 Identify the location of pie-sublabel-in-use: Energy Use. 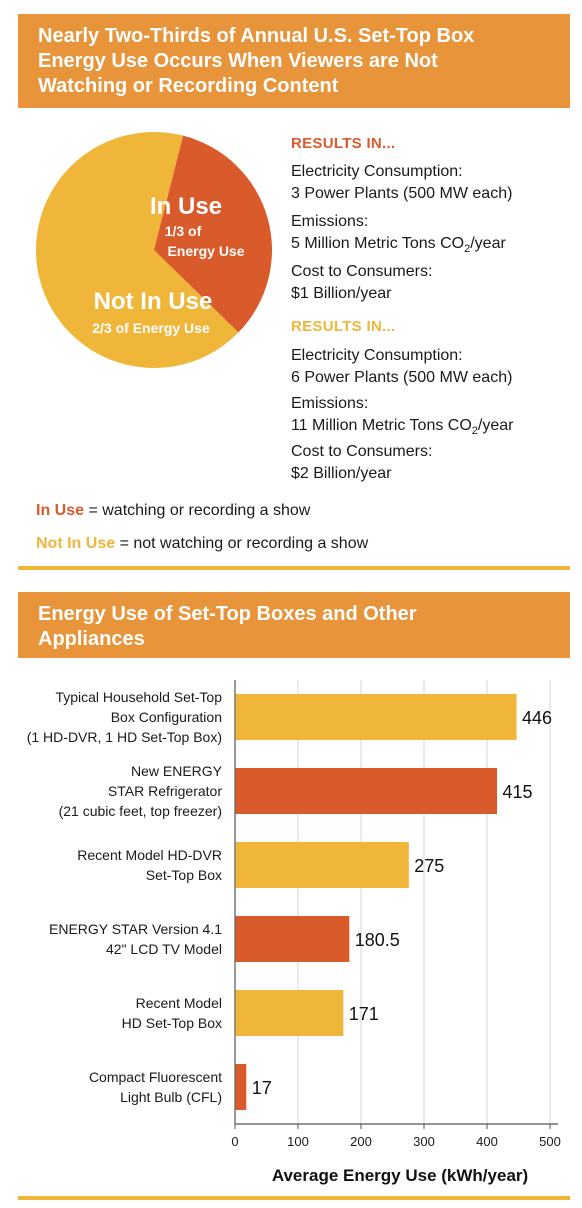
(205, 251).